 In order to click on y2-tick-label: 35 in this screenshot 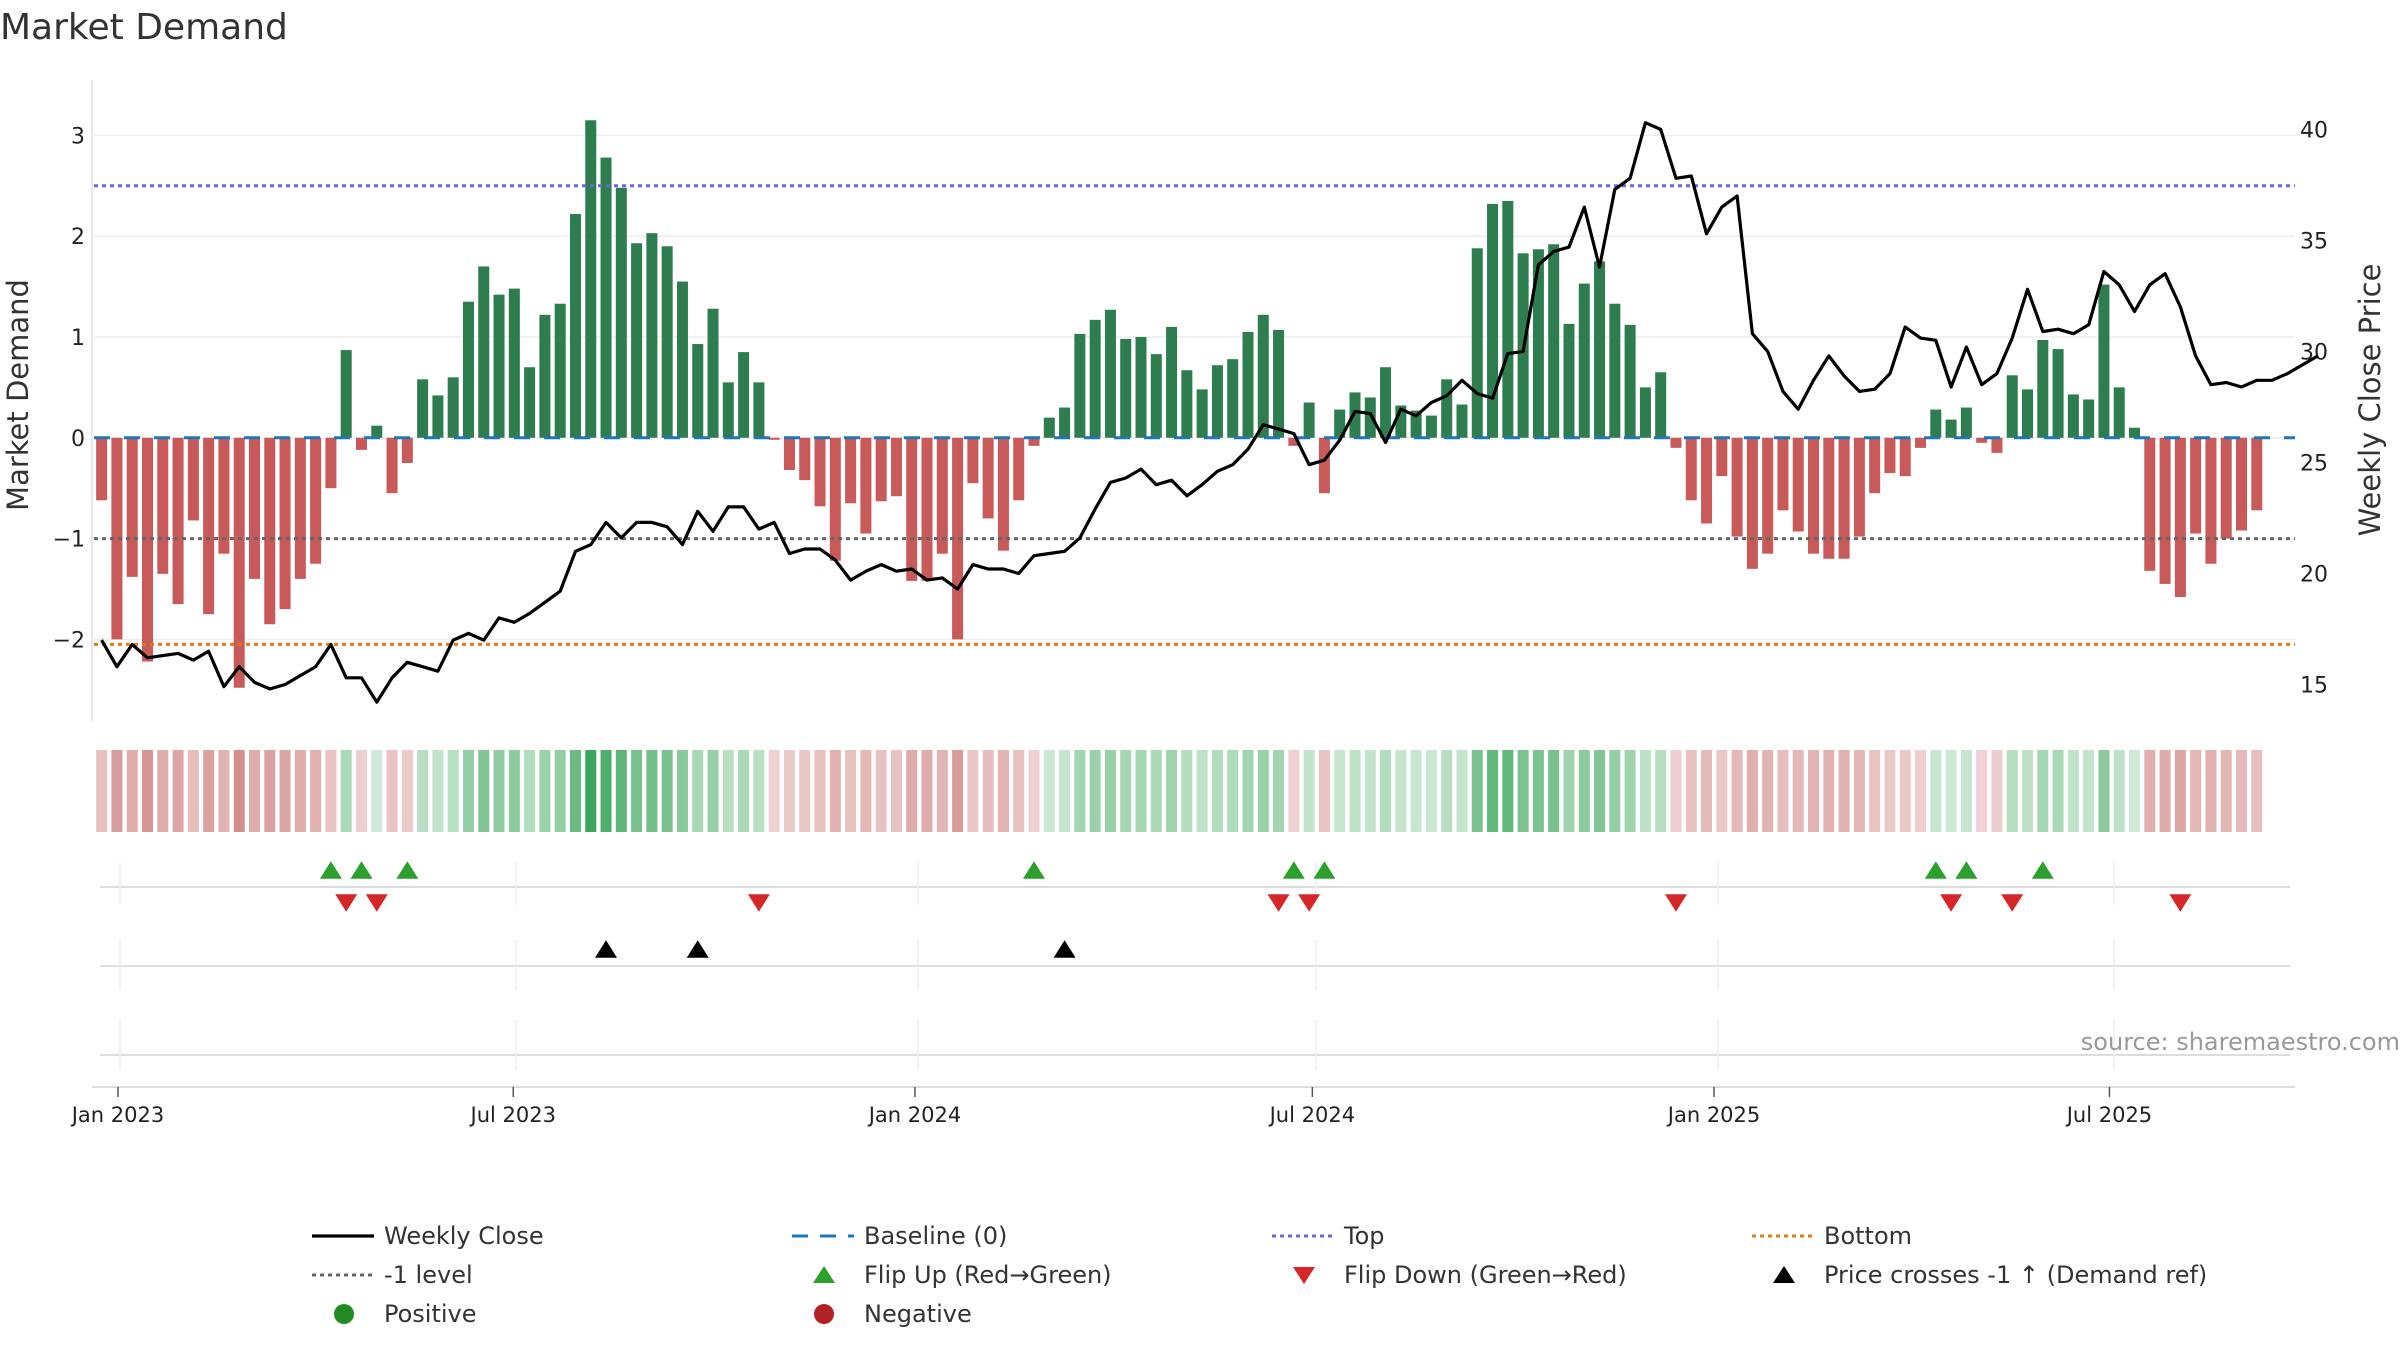, I will do `click(2314, 241)`.